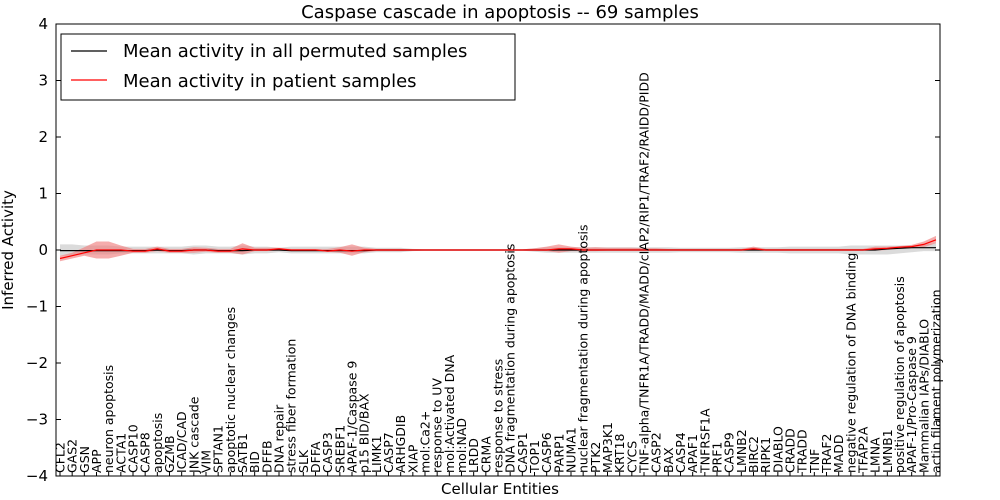 The image size is (1000, 500). I want to click on x-tick-label: SLK, so click(303, 461).